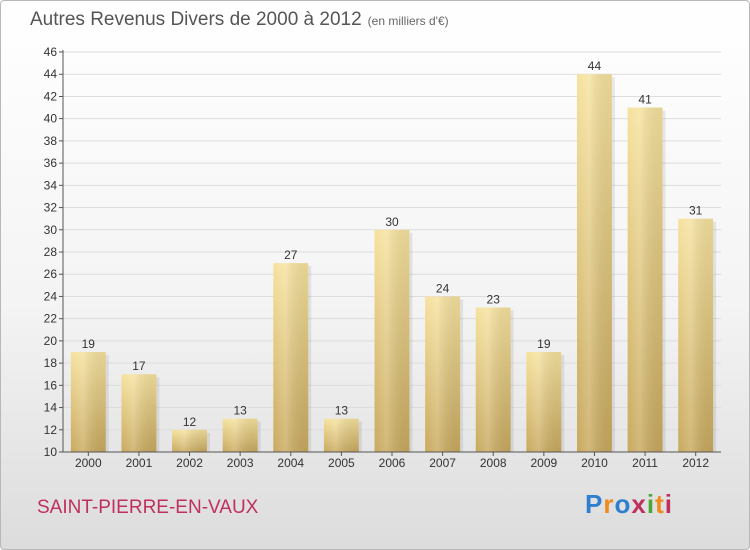 Image resolution: width=750 pixels, height=550 pixels. Describe the element at coordinates (51, 119) in the screenshot. I see `y-tick-label: 40` at that location.